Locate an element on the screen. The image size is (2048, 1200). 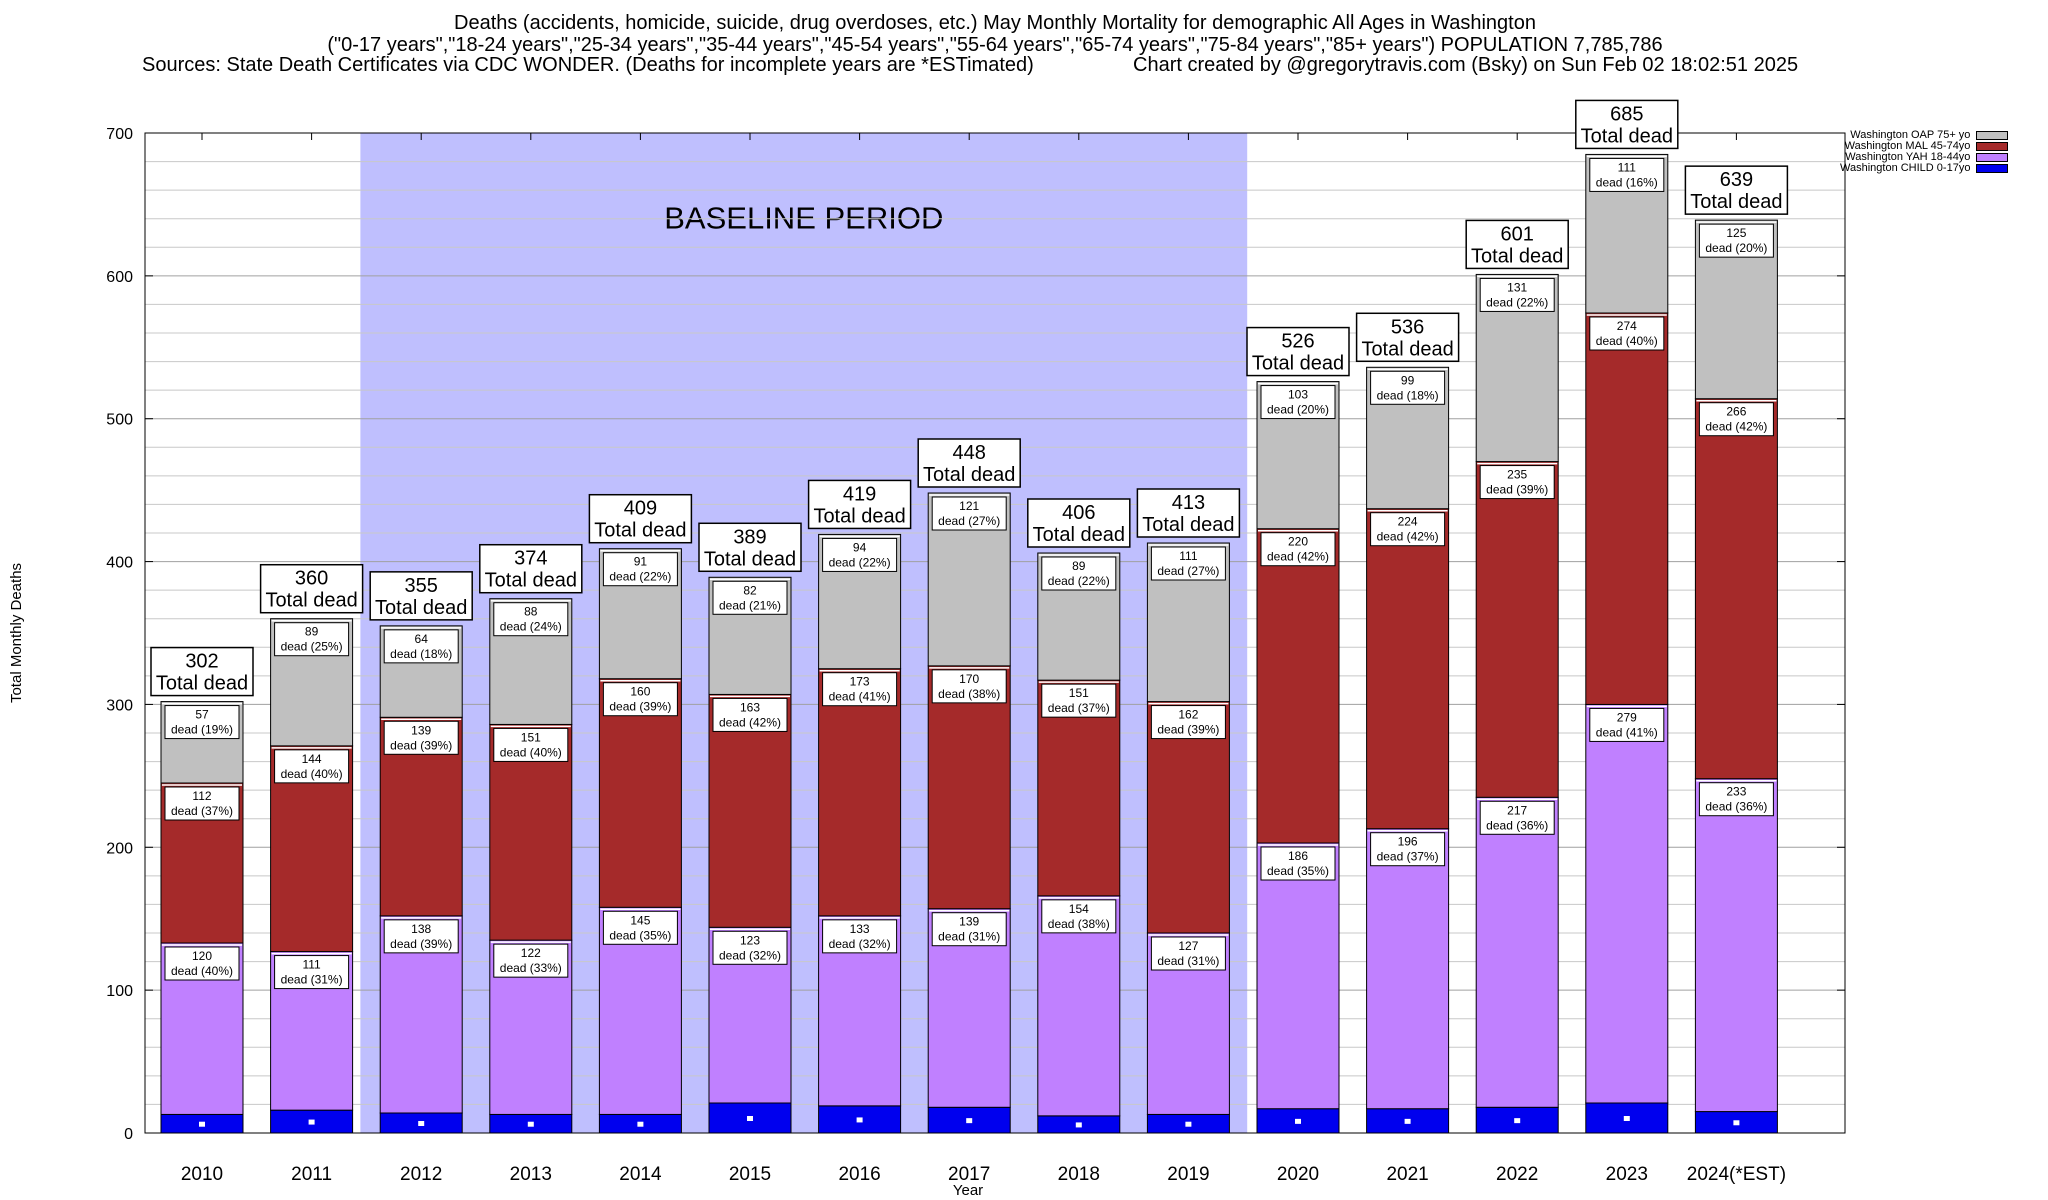
segment-pct-label: dead (21%) is located at coordinates (750, 605).